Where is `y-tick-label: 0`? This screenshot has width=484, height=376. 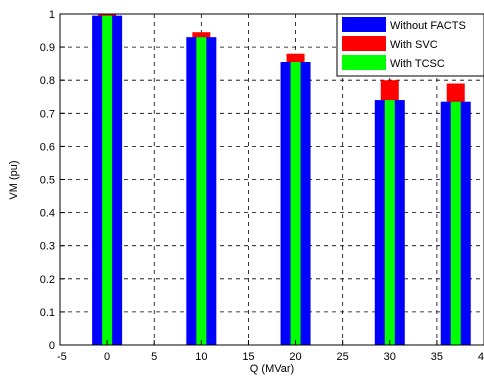
y-tick-label: 0 is located at coordinates (52, 346).